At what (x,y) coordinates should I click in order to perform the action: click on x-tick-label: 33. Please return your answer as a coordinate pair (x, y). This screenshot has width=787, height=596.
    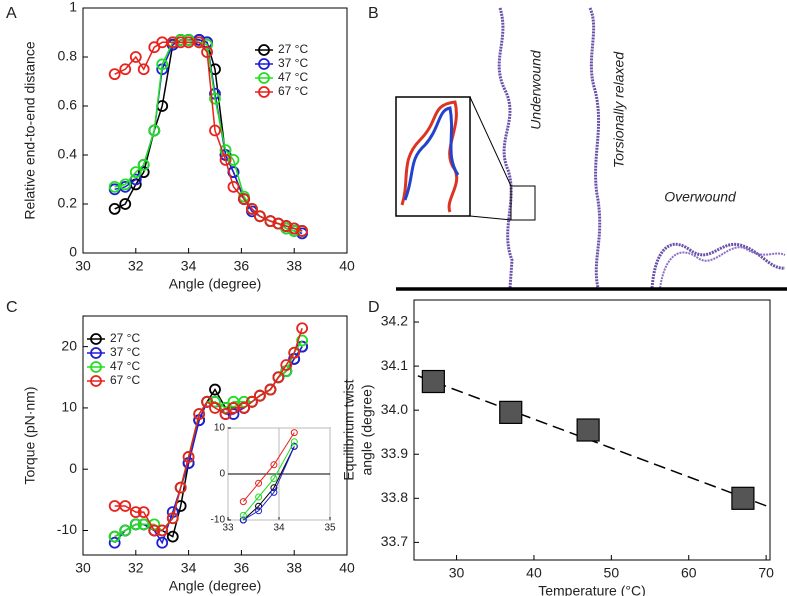
    Looking at the image, I should click on (228, 528).